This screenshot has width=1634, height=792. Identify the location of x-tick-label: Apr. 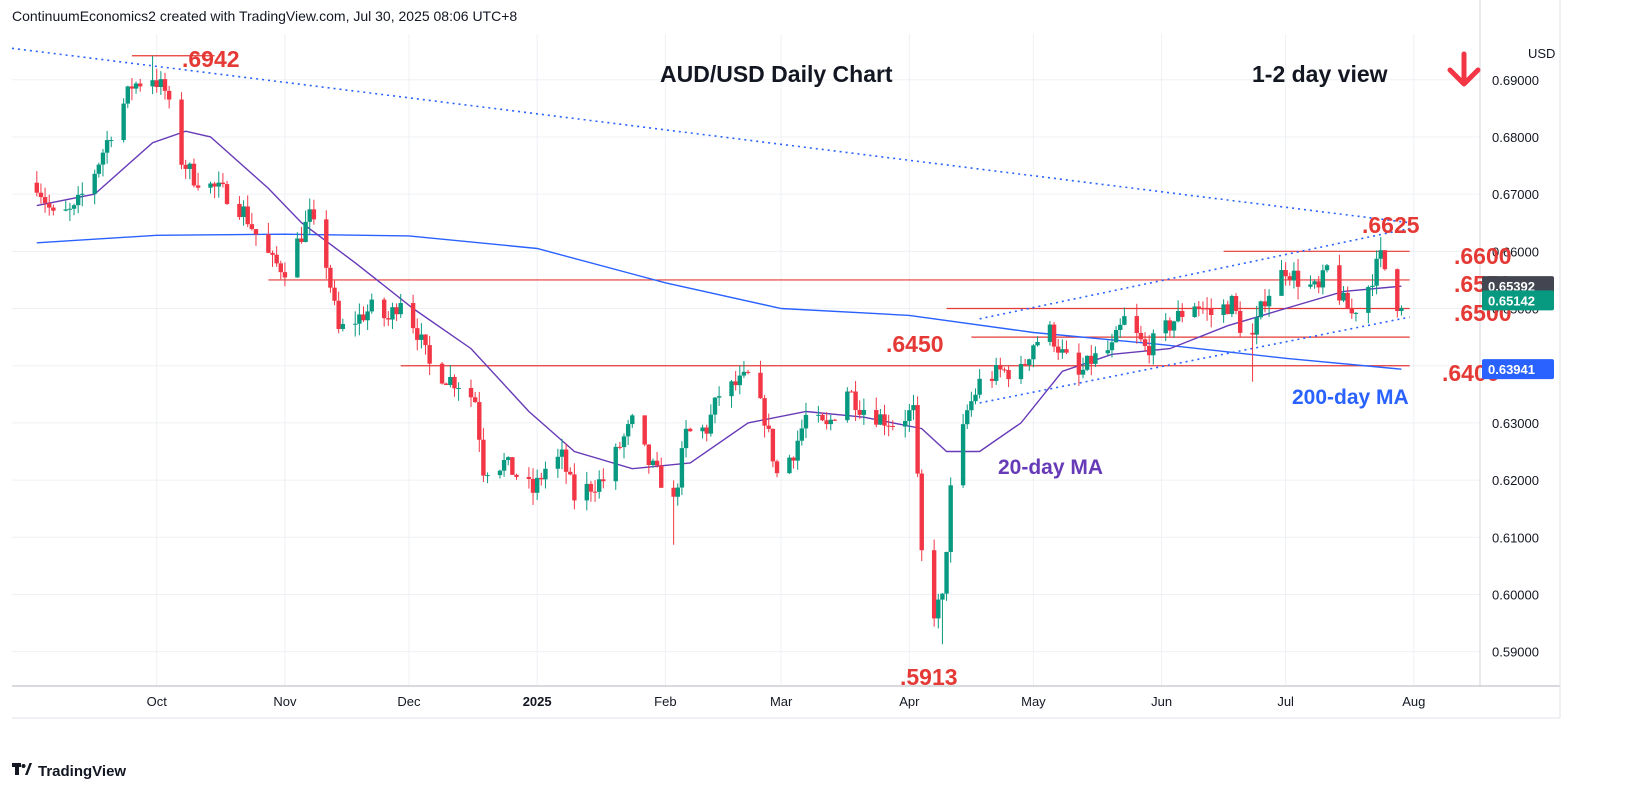
(909, 701).